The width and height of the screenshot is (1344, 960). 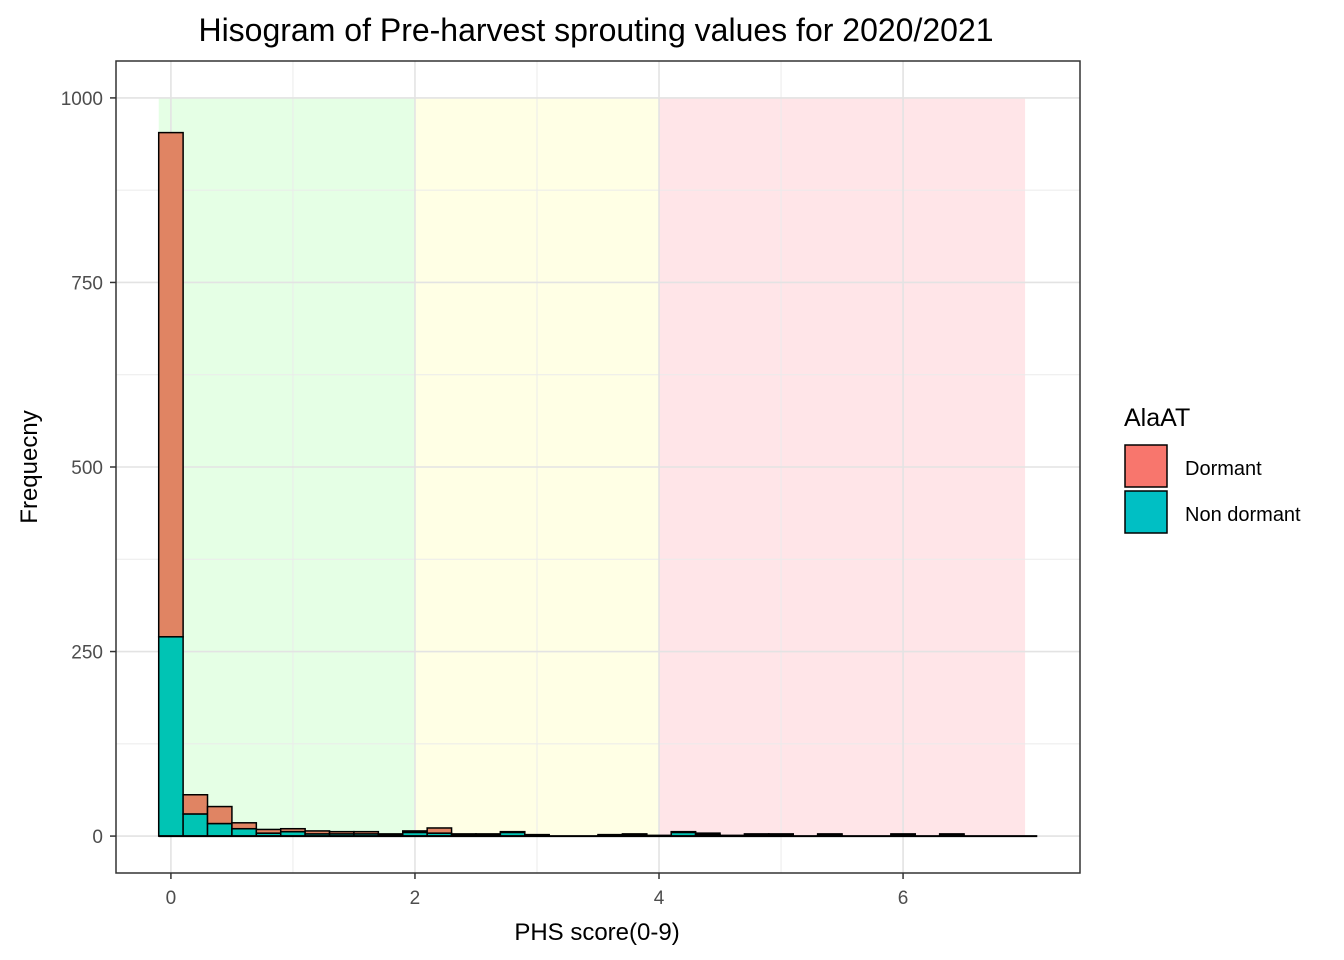 I want to click on y-axis-title: Frequecny, so click(x=29, y=466).